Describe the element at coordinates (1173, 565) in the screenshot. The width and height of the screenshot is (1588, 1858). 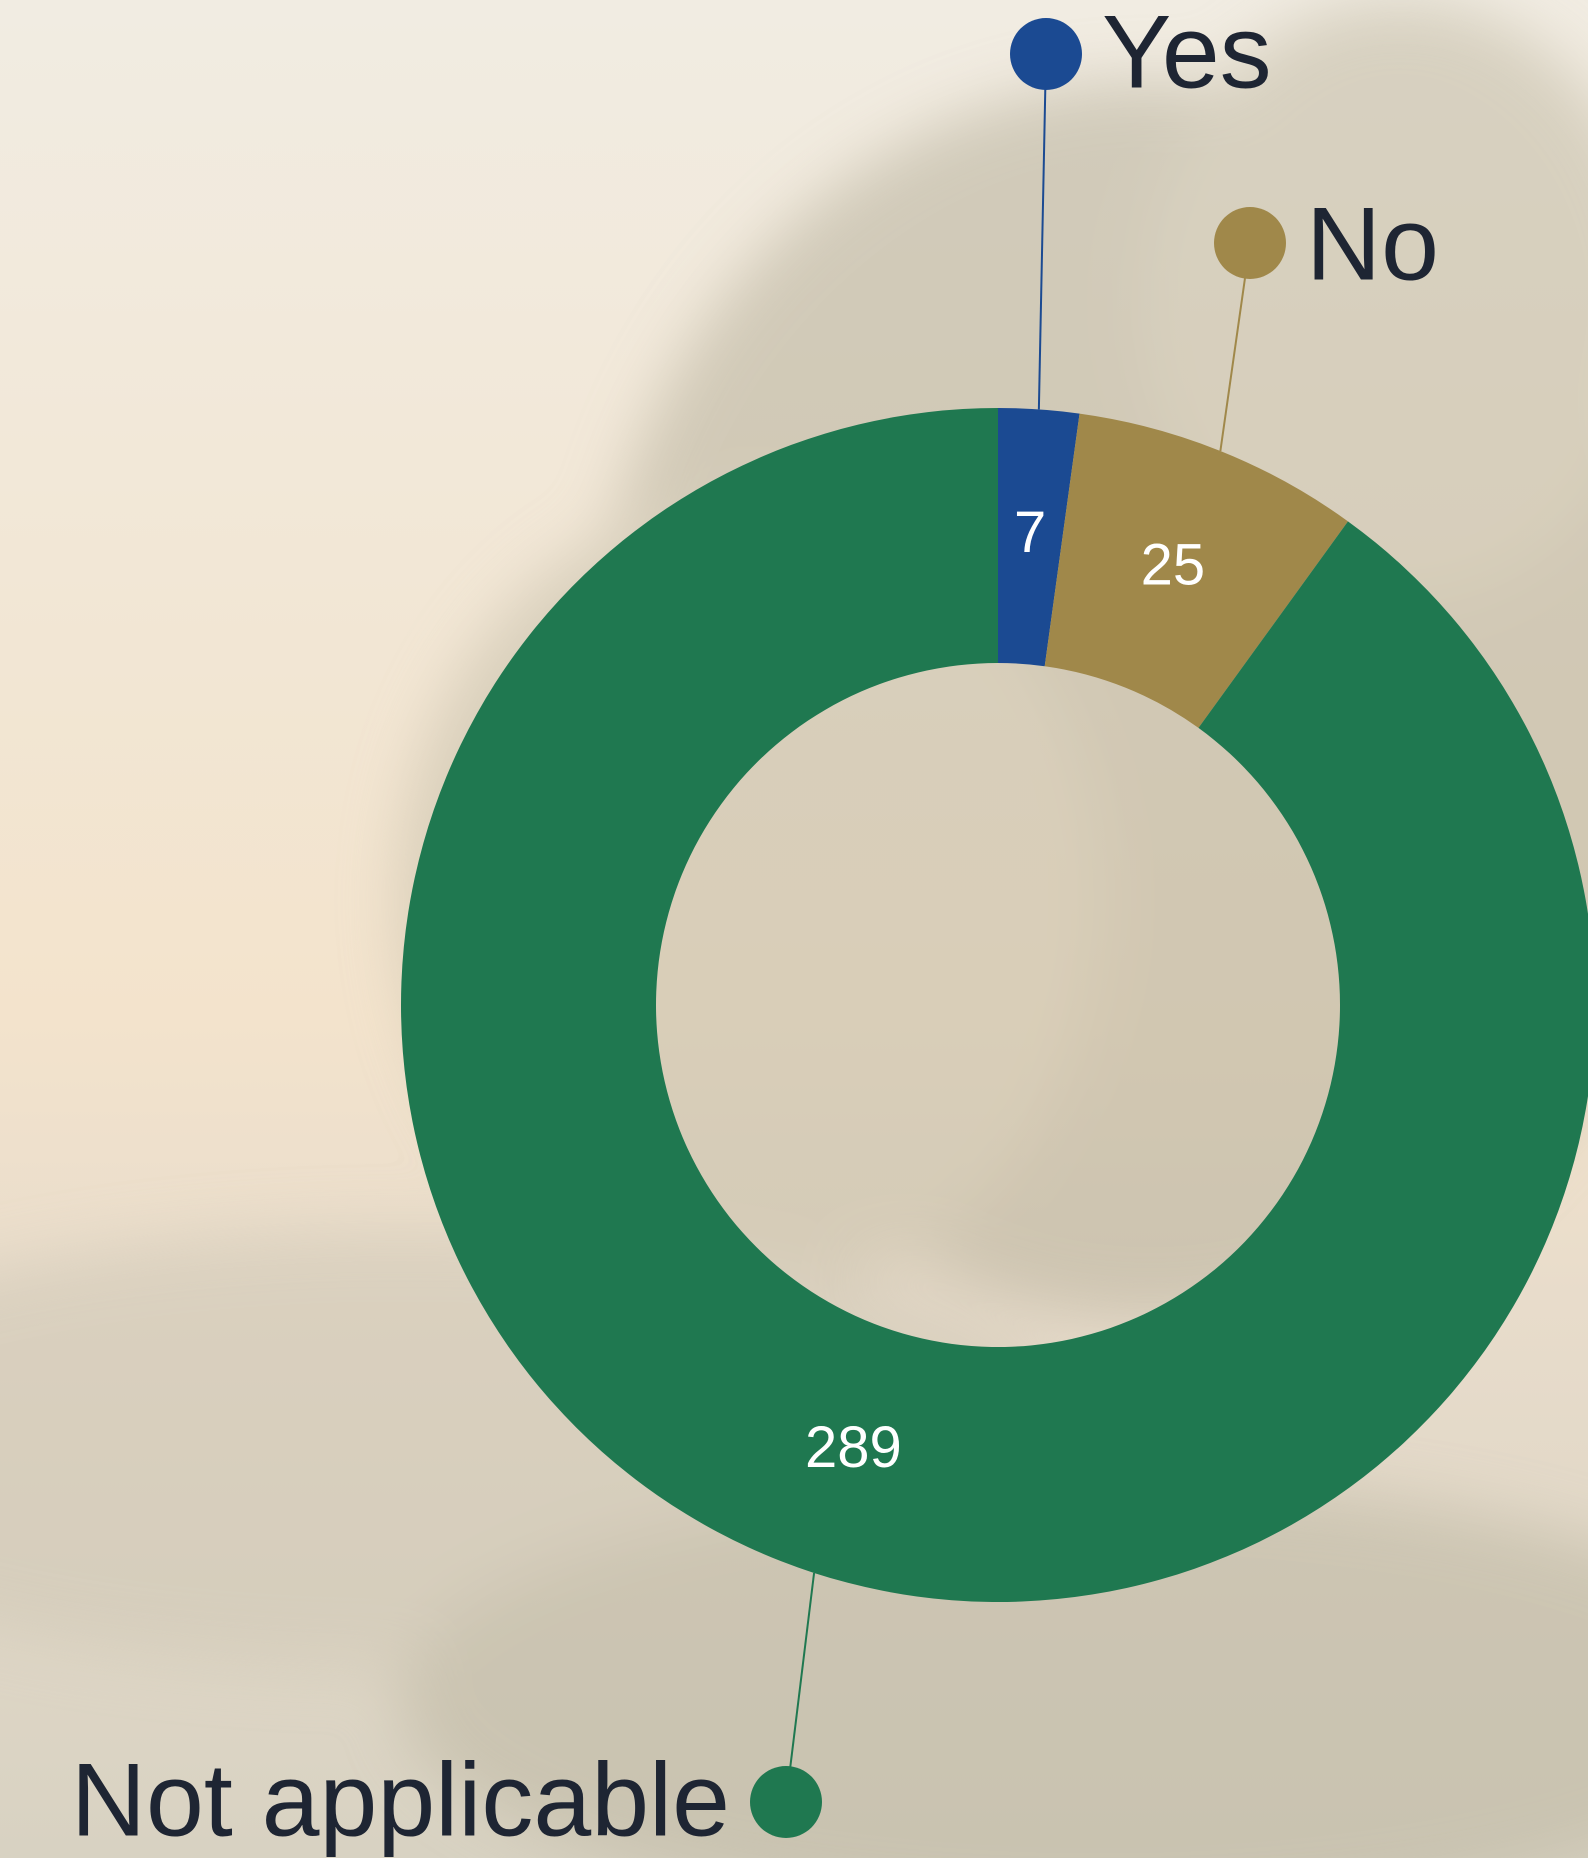
I see `value-label: 25` at that location.